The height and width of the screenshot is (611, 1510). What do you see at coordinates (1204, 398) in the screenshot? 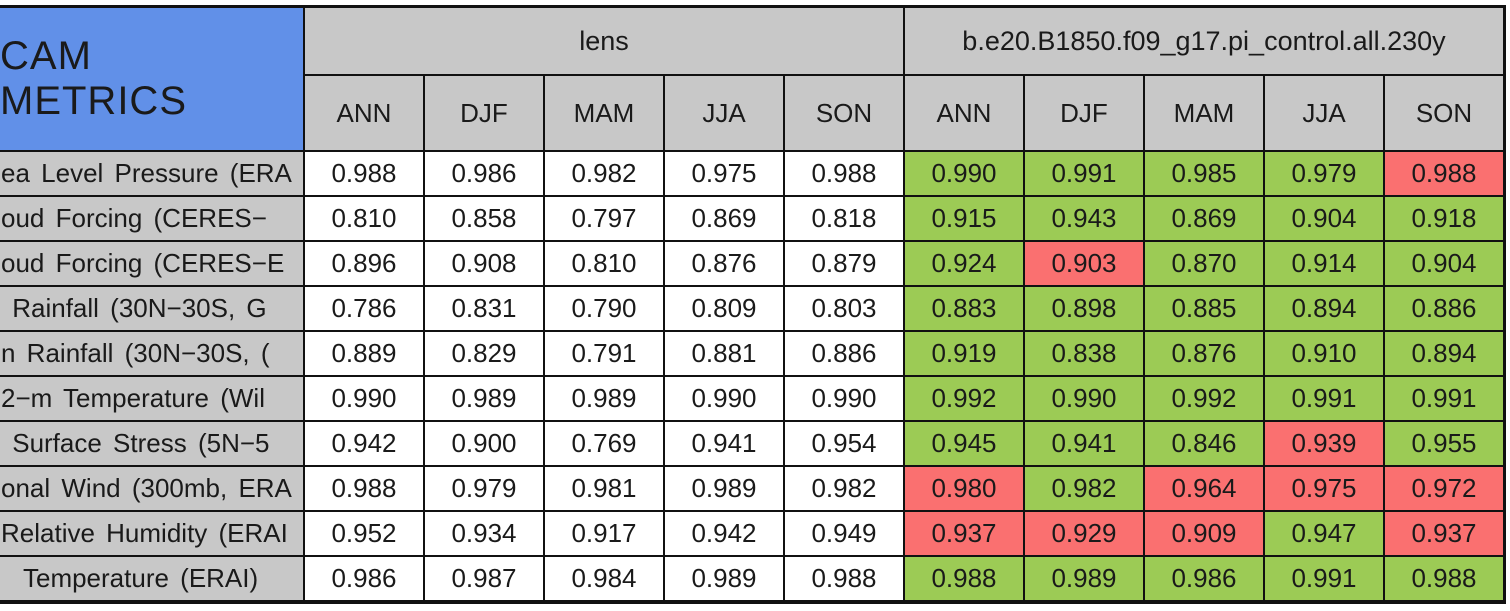
I see `control-value: 0.992` at bounding box center [1204, 398].